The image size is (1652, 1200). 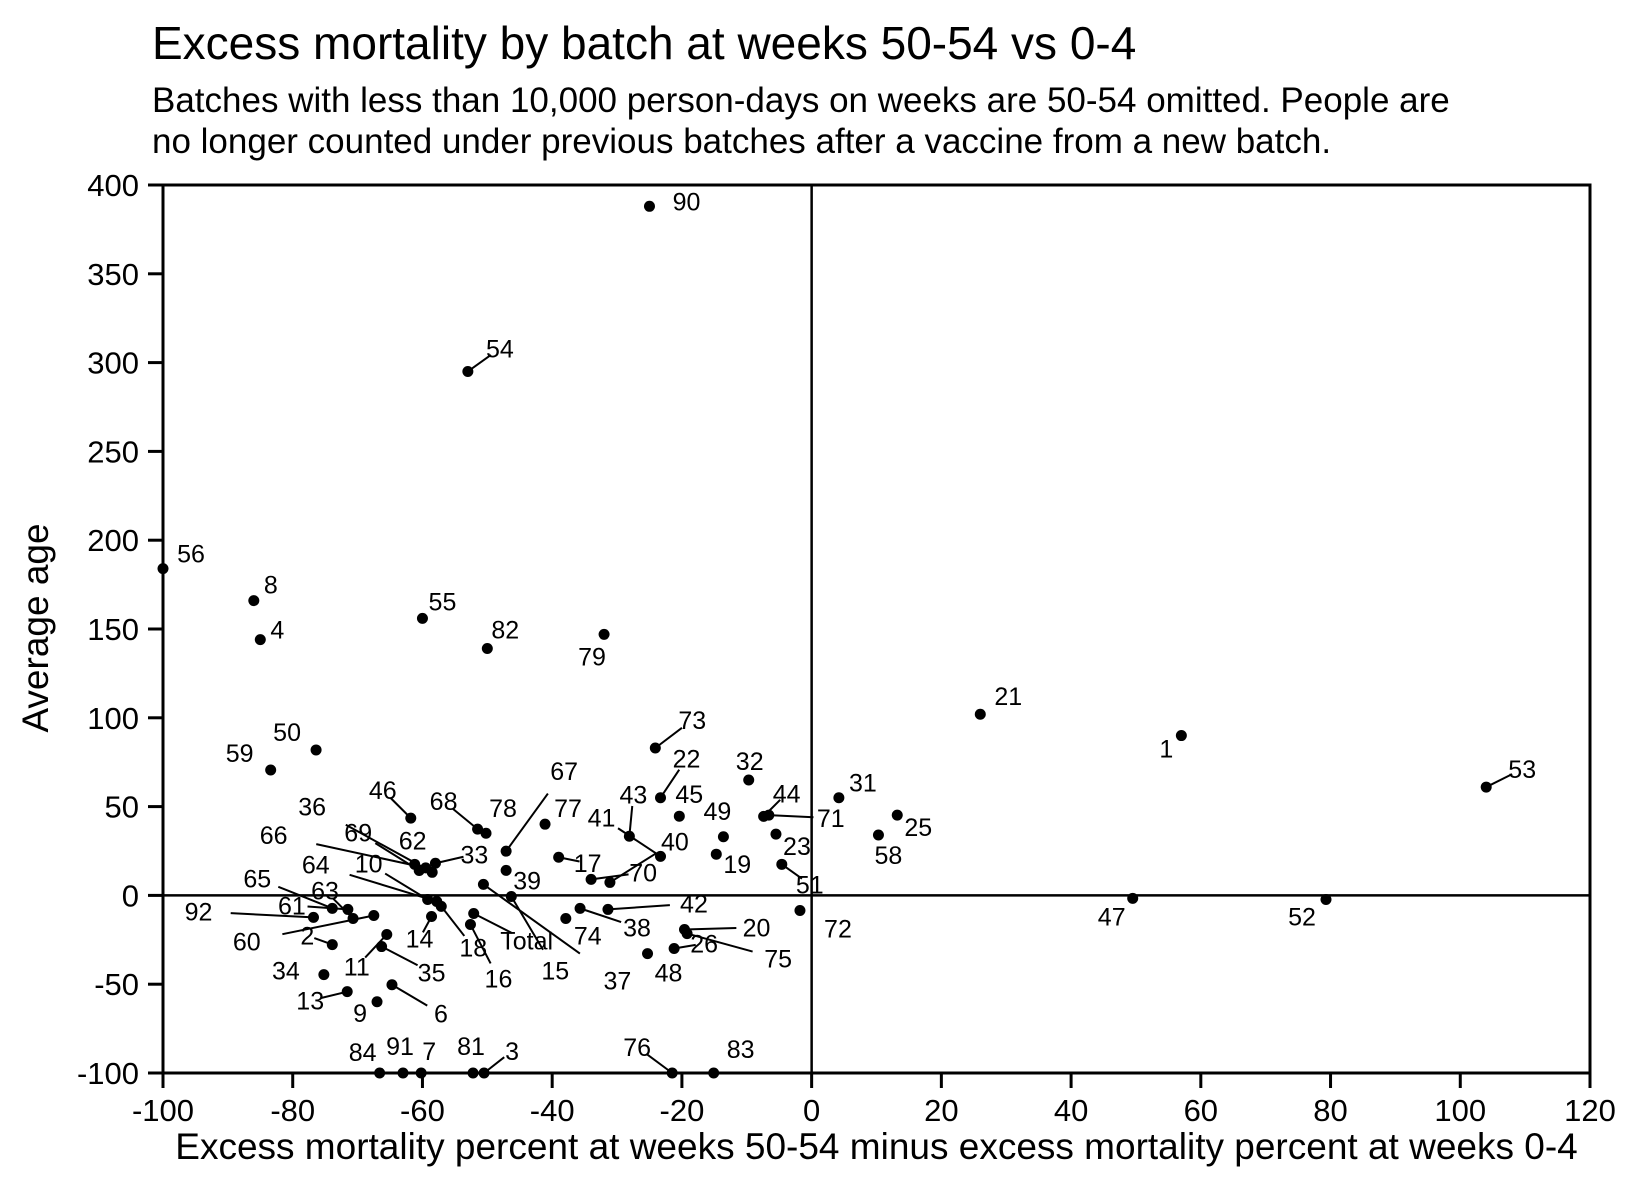 What do you see at coordinates (113, 274) in the screenshot?
I see `y-tick-label: 350` at bounding box center [113, 274].